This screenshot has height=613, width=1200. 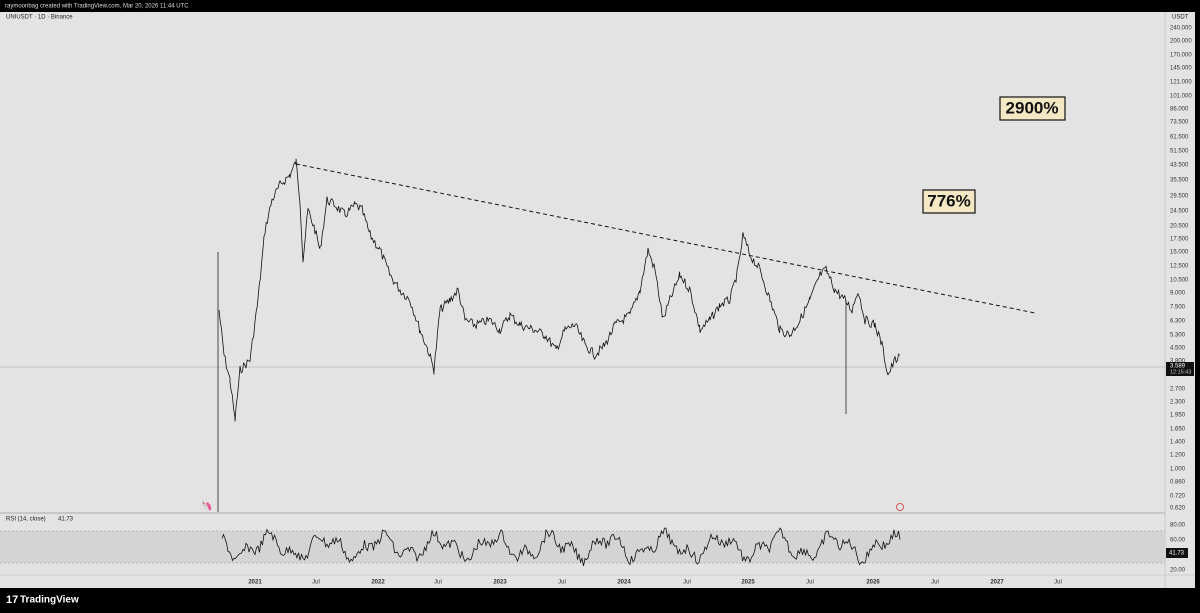 I want to click on price-axis-label: 9.000, so click(x=1178, y=294).